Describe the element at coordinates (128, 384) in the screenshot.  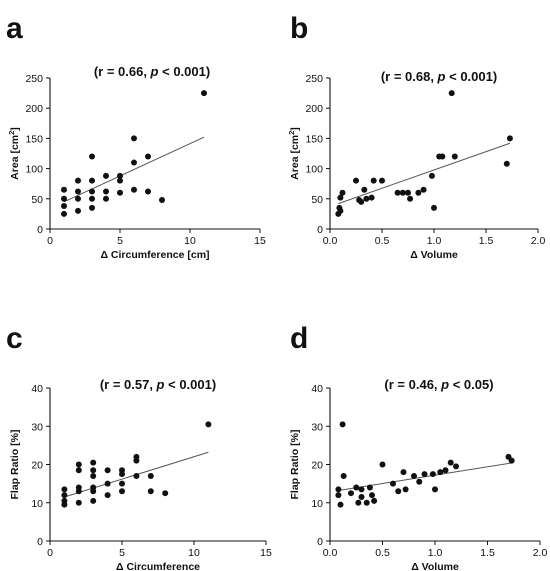
I see `stat-annotation-r: (r = 0.57,` at that location.